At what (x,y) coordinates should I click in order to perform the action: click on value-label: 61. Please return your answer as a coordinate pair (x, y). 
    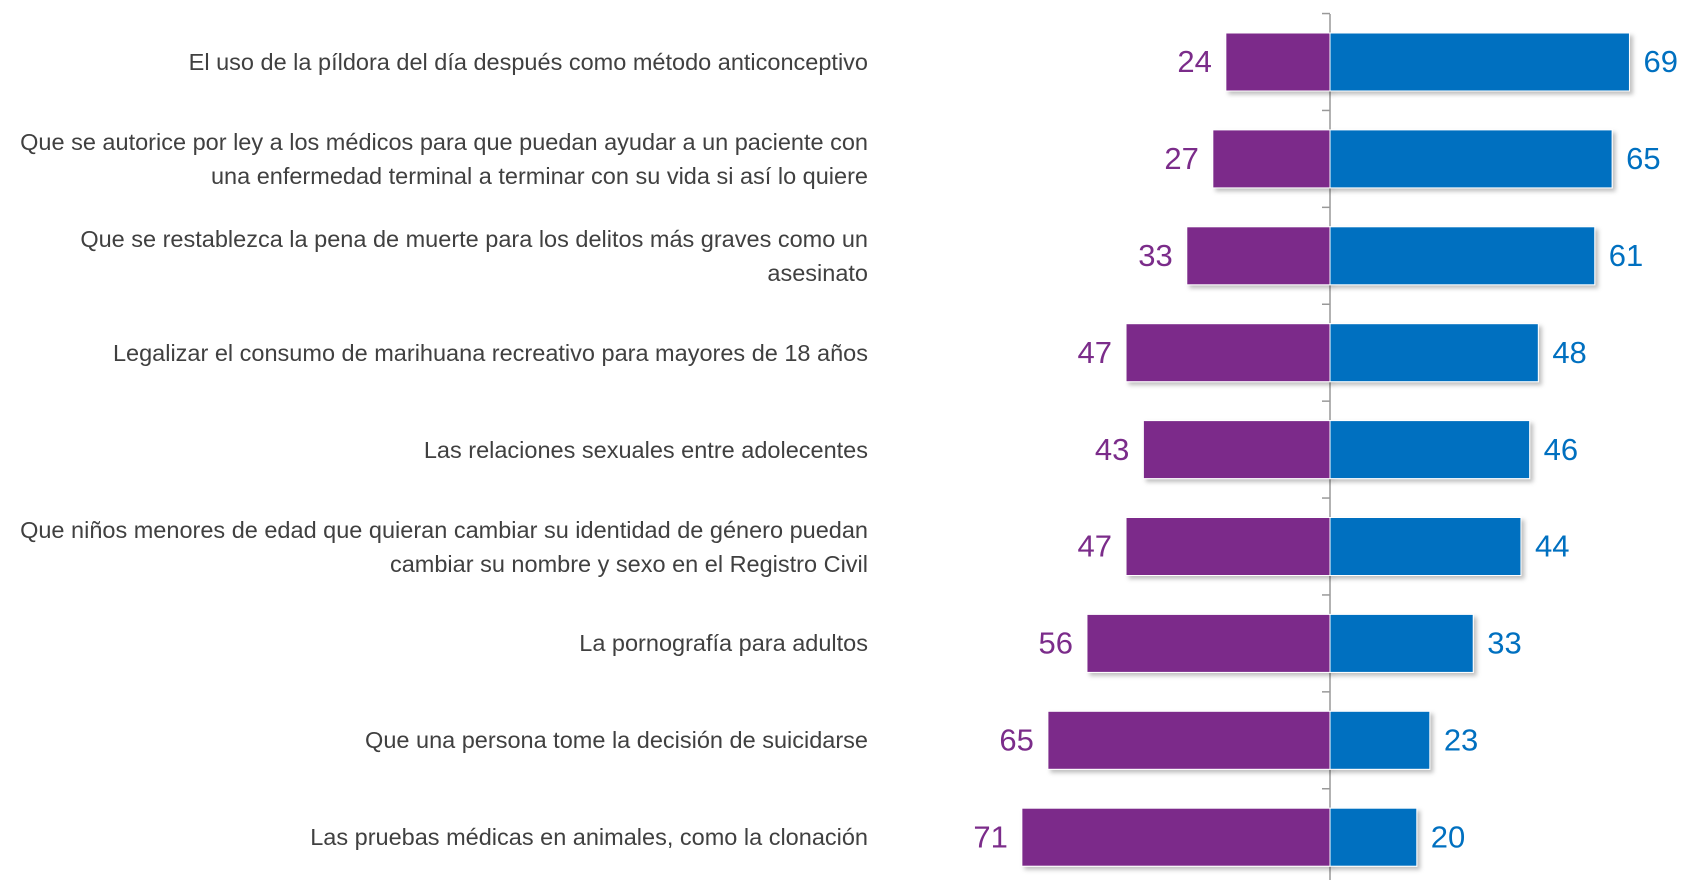
    Looking at the image, I should click on (1626, 255).